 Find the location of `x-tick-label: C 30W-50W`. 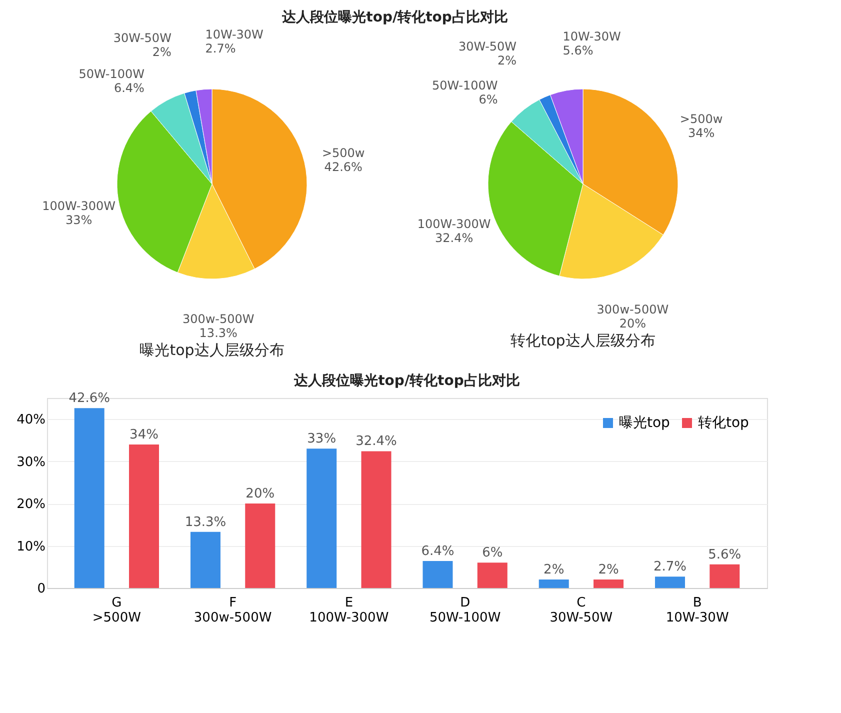

x-tick-label: C 30W-50W is located at coordinates (581, 611).